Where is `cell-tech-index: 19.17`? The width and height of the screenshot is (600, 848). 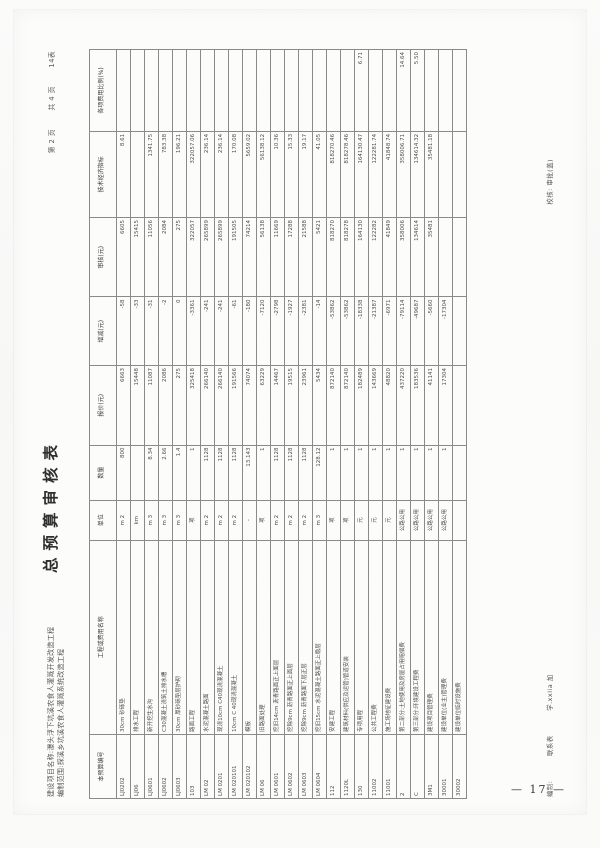
cell-tech-index: 19.17 is located at coordinates (305, 174).